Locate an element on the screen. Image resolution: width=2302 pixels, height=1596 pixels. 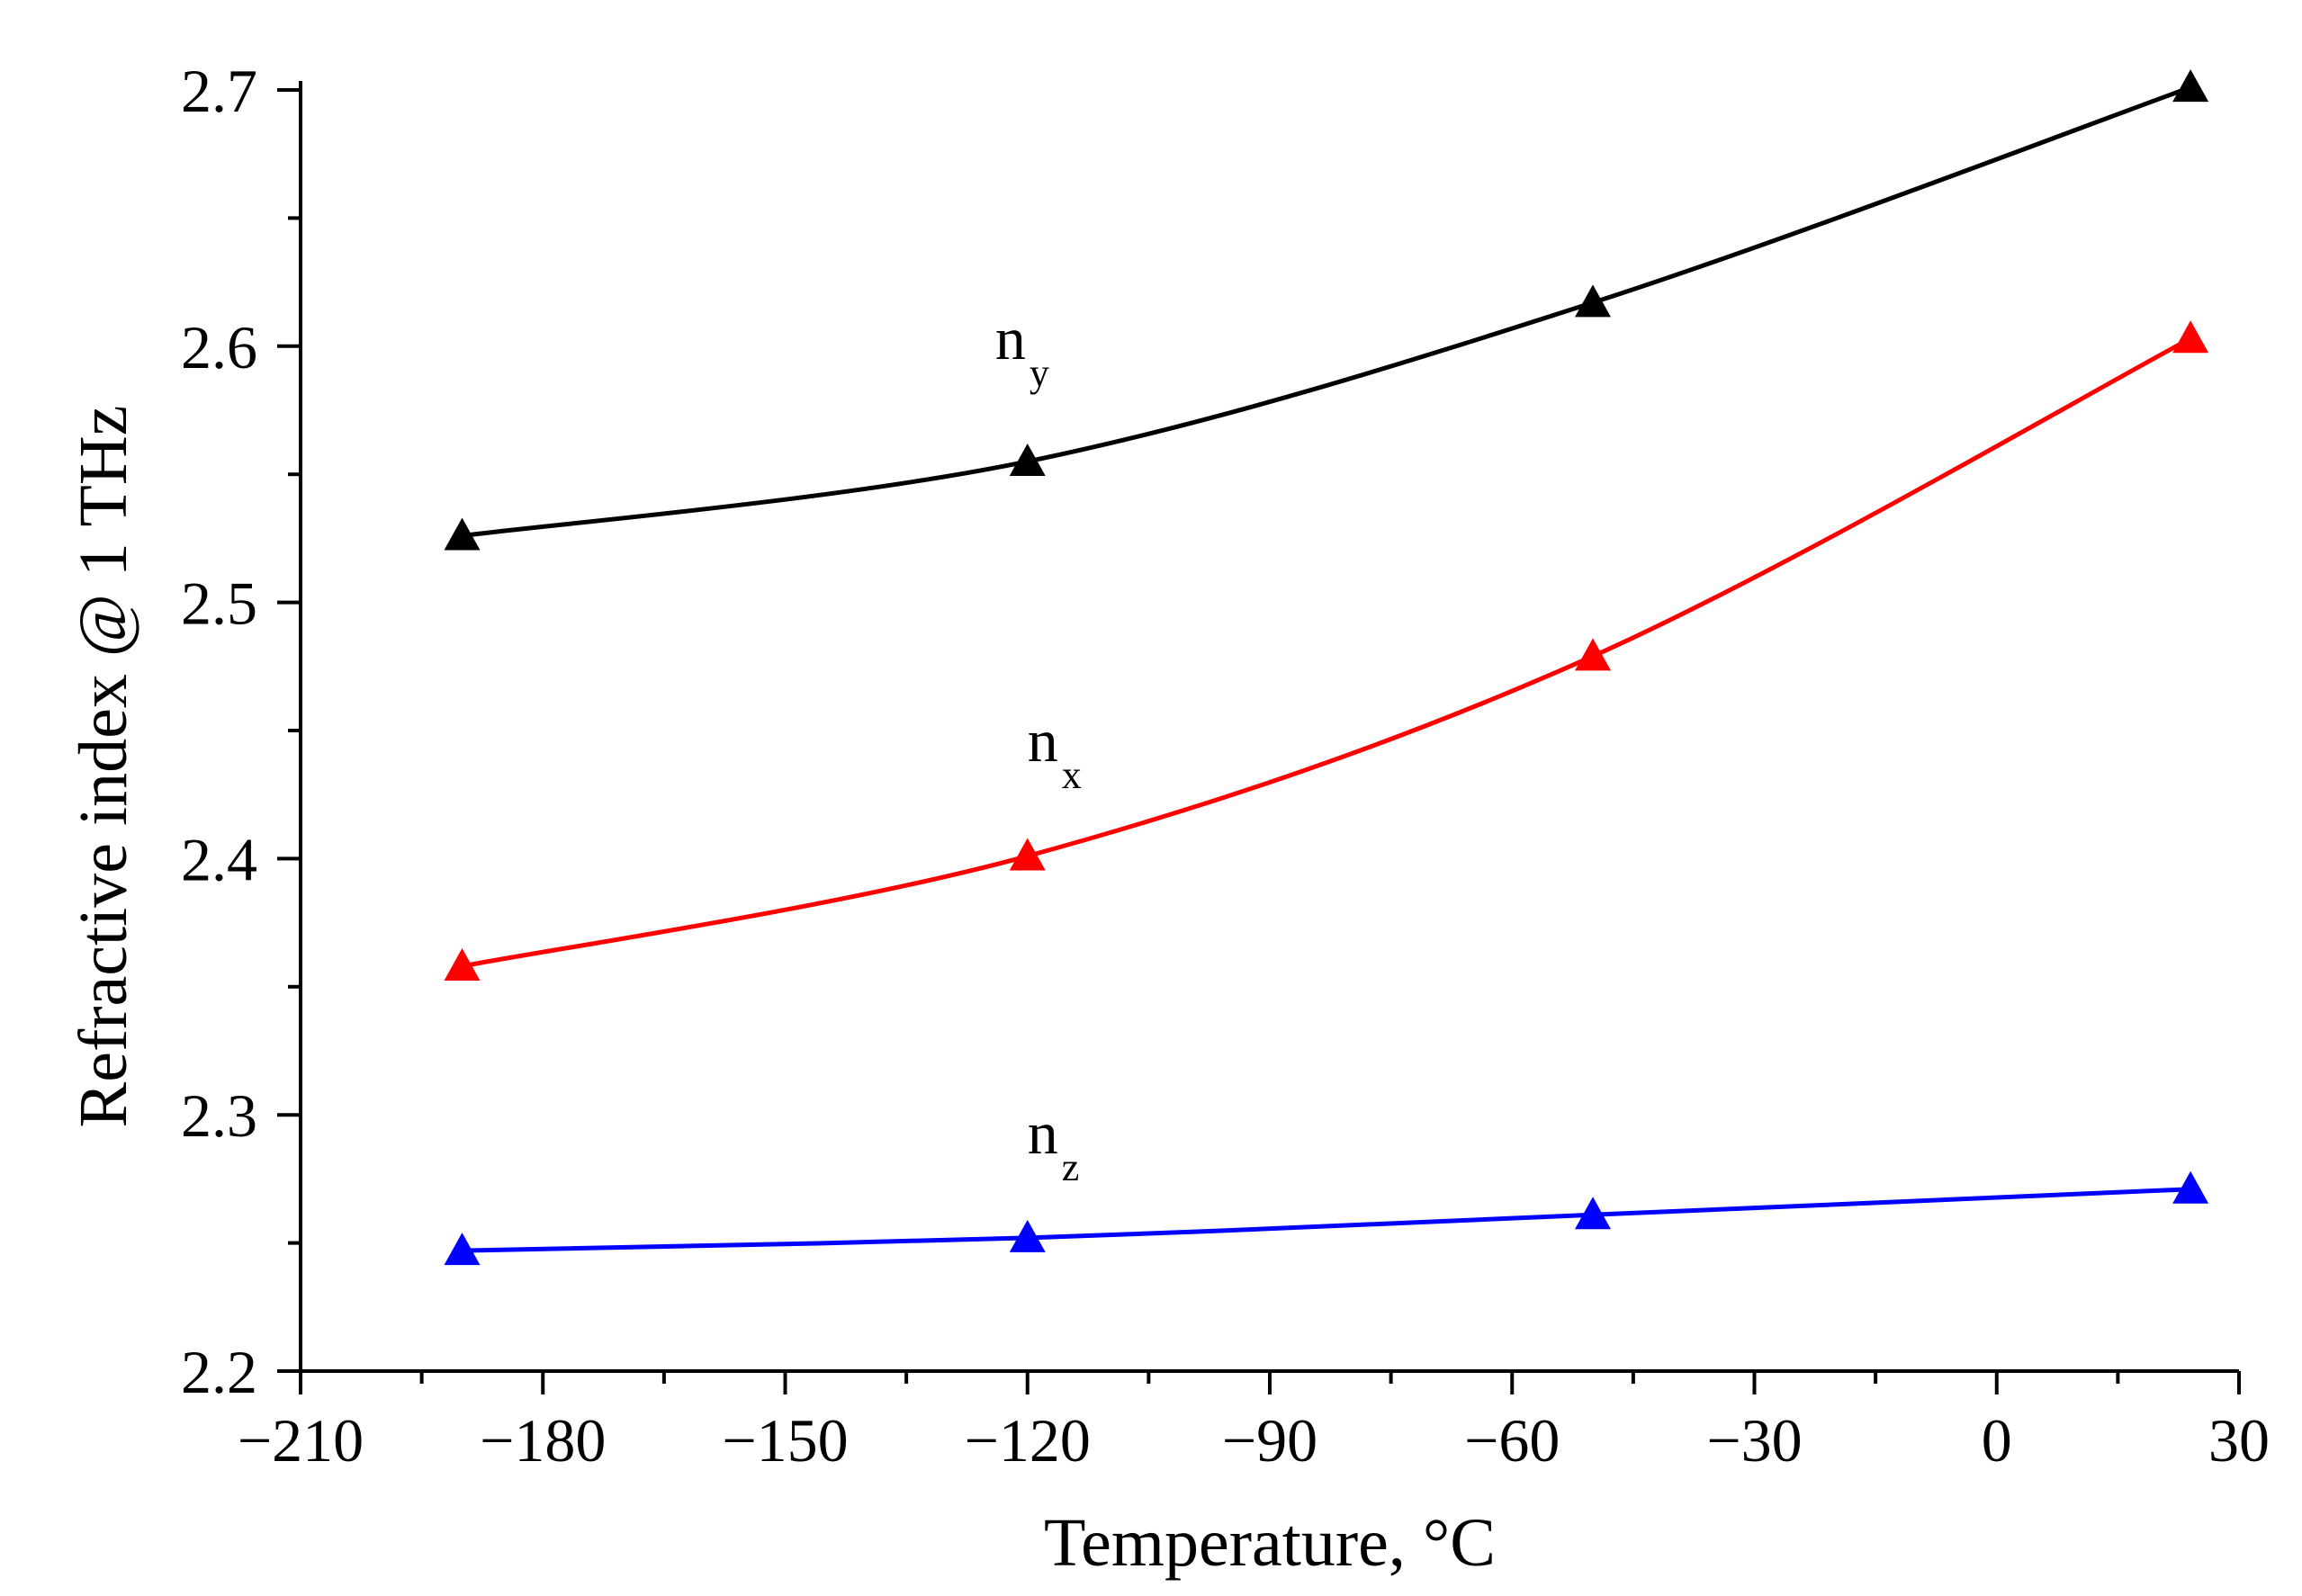
series-label-sub: y is located at coordinates (1039, 373).